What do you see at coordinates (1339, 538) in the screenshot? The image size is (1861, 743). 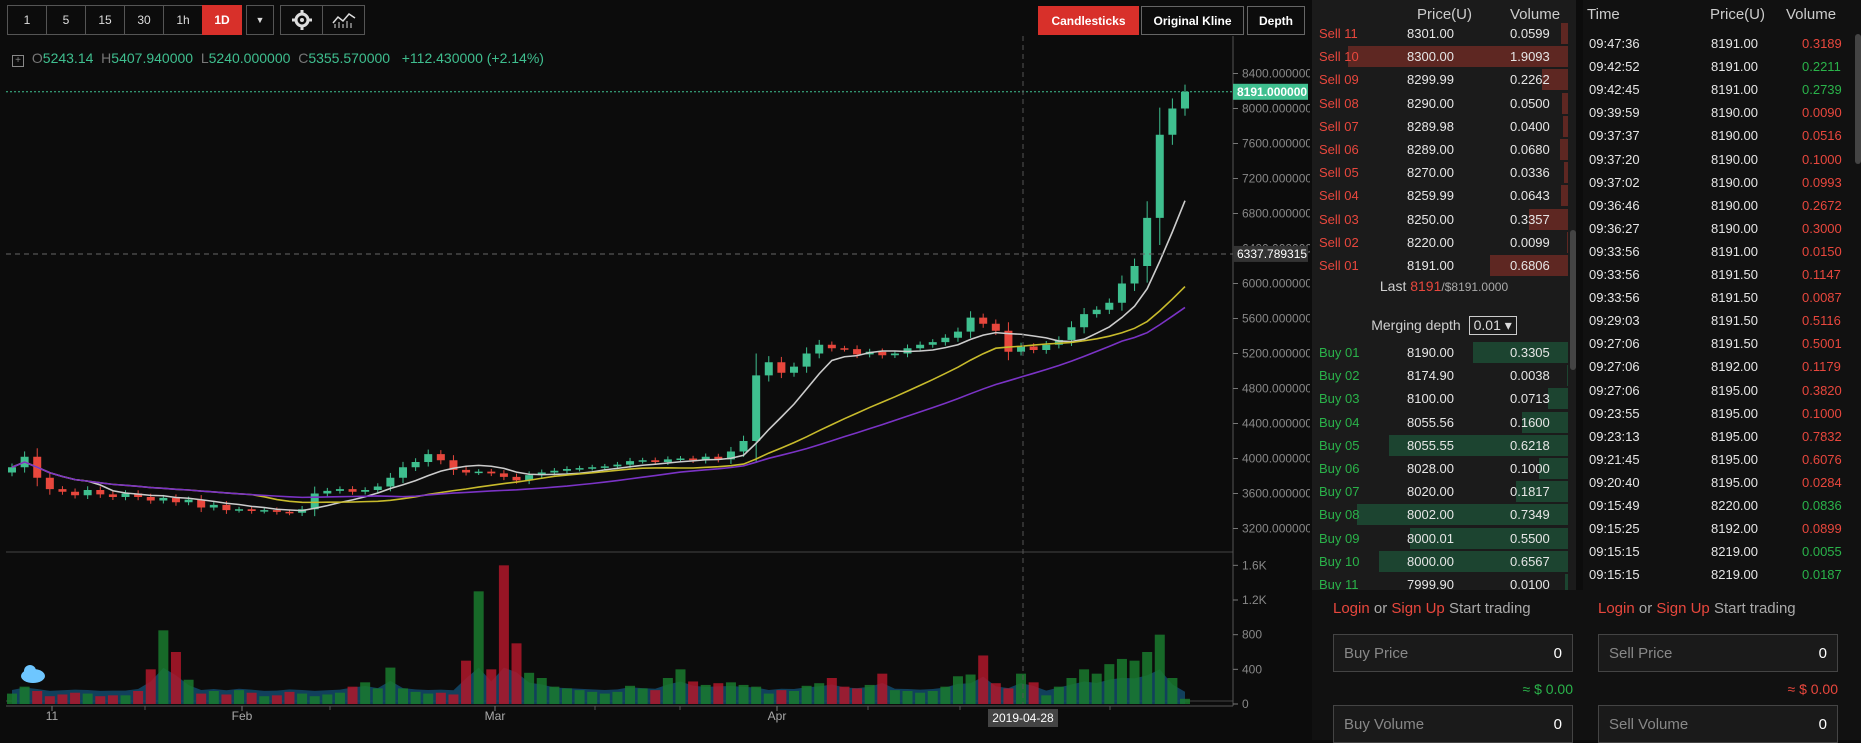 I see `ob-label: Buy 09` at bounding box center [1339, 538].